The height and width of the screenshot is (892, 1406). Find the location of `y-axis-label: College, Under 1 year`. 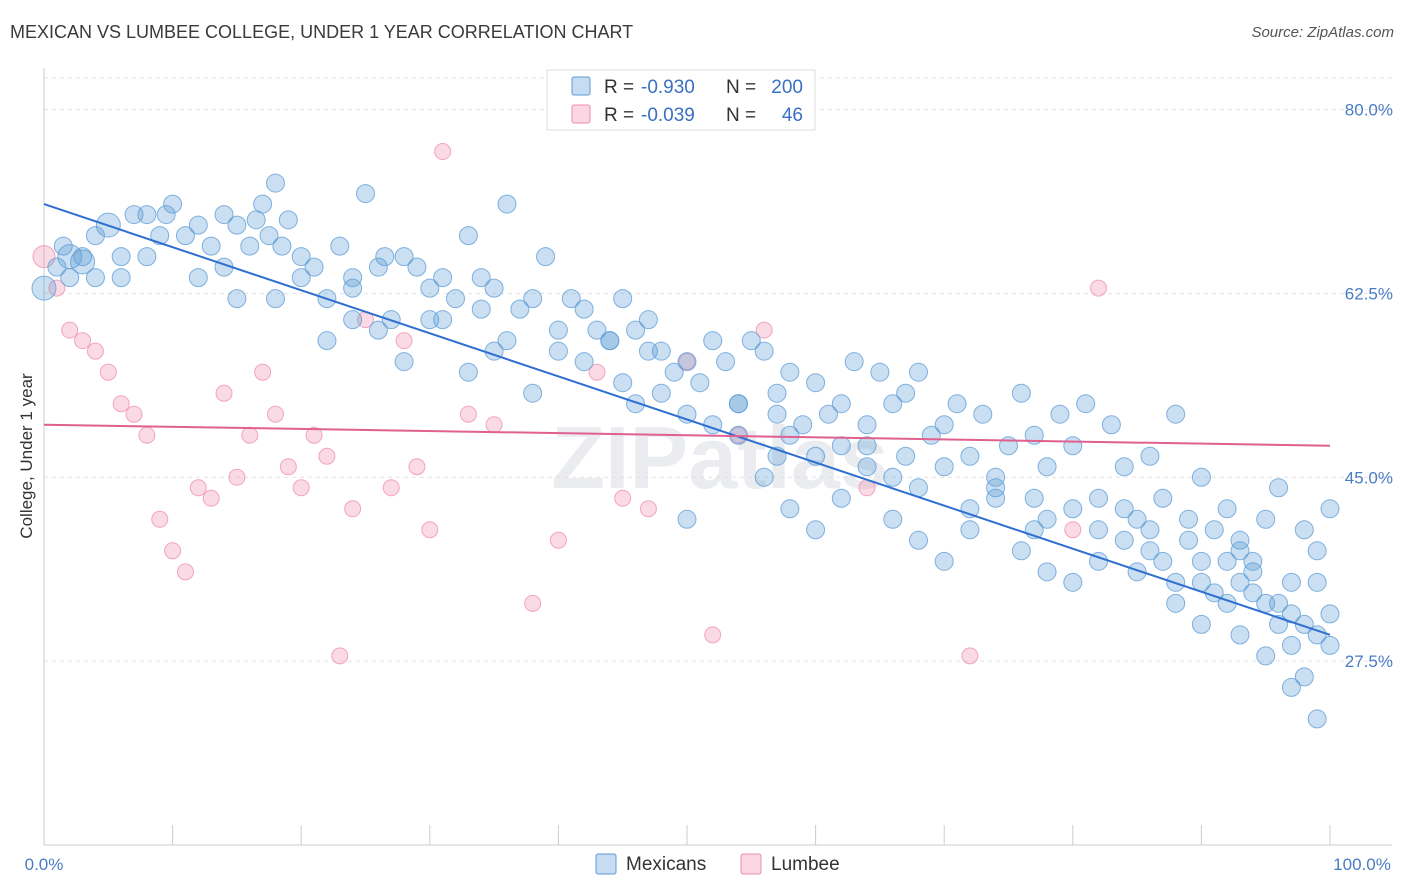

y-axis-label: College, Under 1 year is located at coordinates (26, 456).